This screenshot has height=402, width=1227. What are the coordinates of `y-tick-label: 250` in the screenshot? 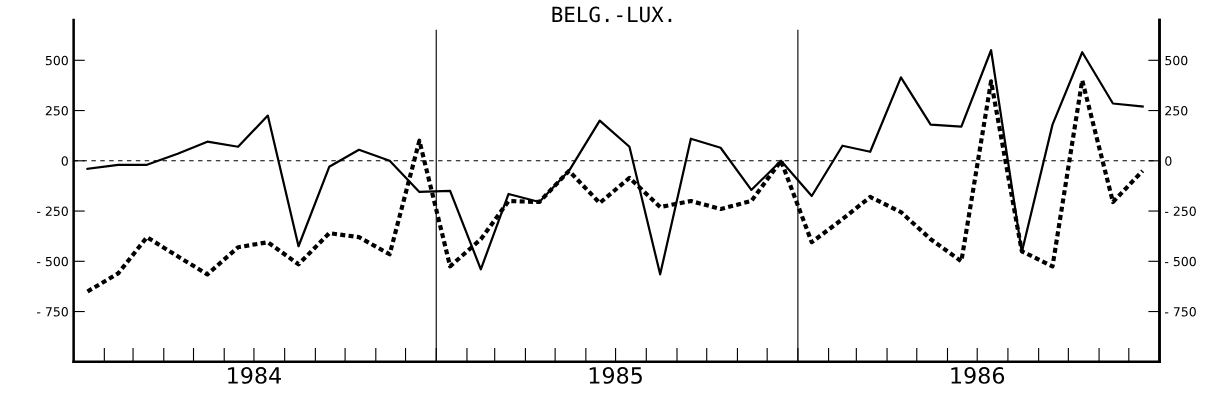 It's located at (56, 111).